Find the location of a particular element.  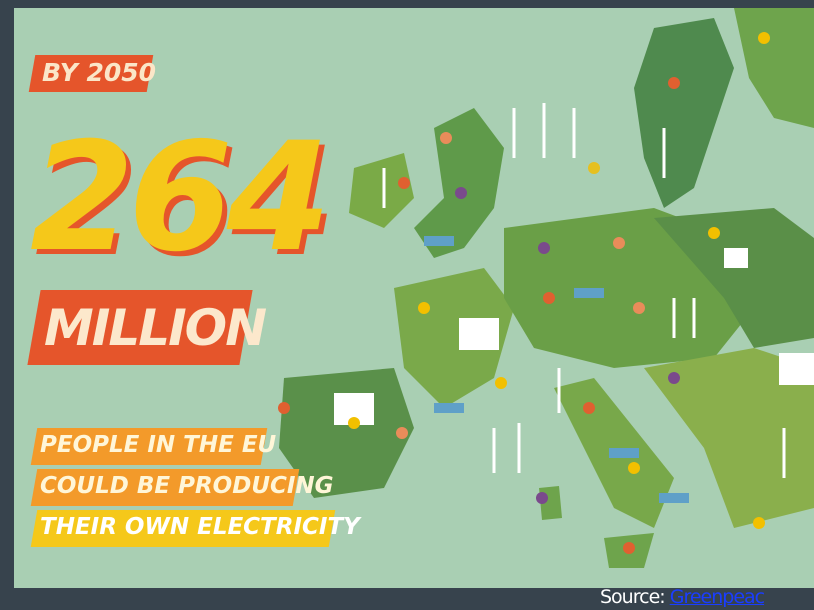

source: Source: Greenpeac is located at coordinates (707, 598).